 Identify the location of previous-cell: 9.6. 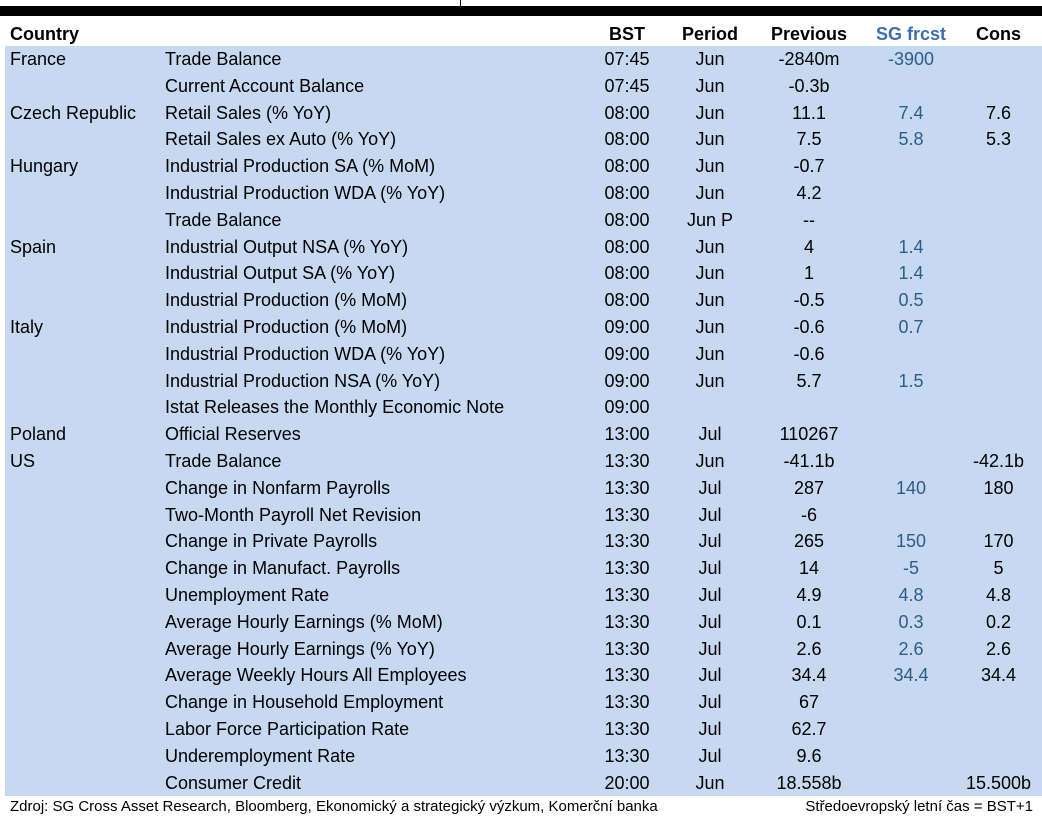
(809, 755).